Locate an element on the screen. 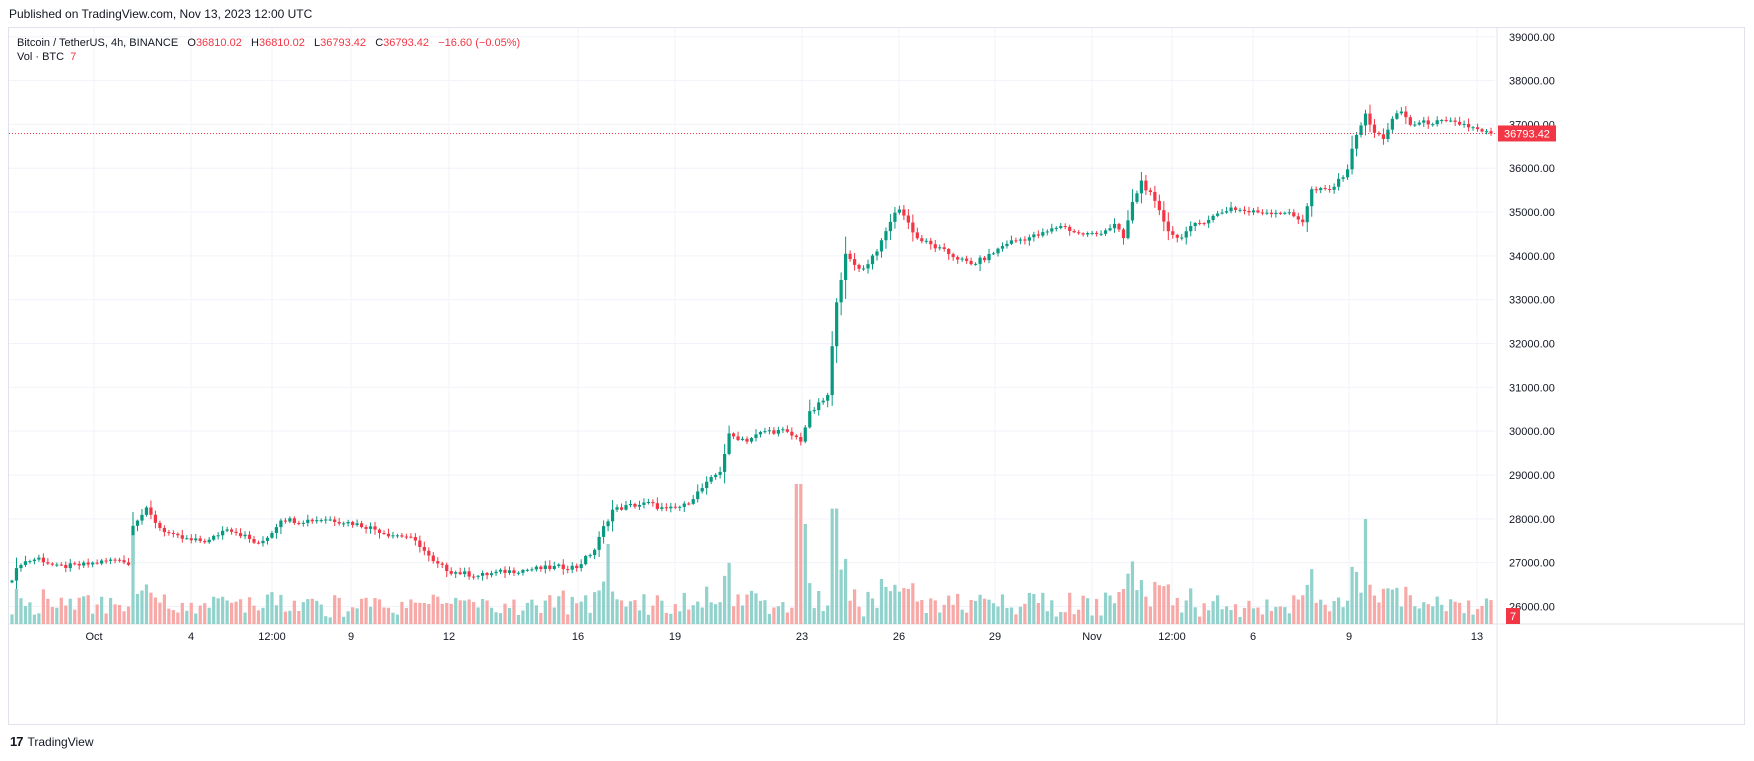  volume-badge is located at coordinates (1513, 616).